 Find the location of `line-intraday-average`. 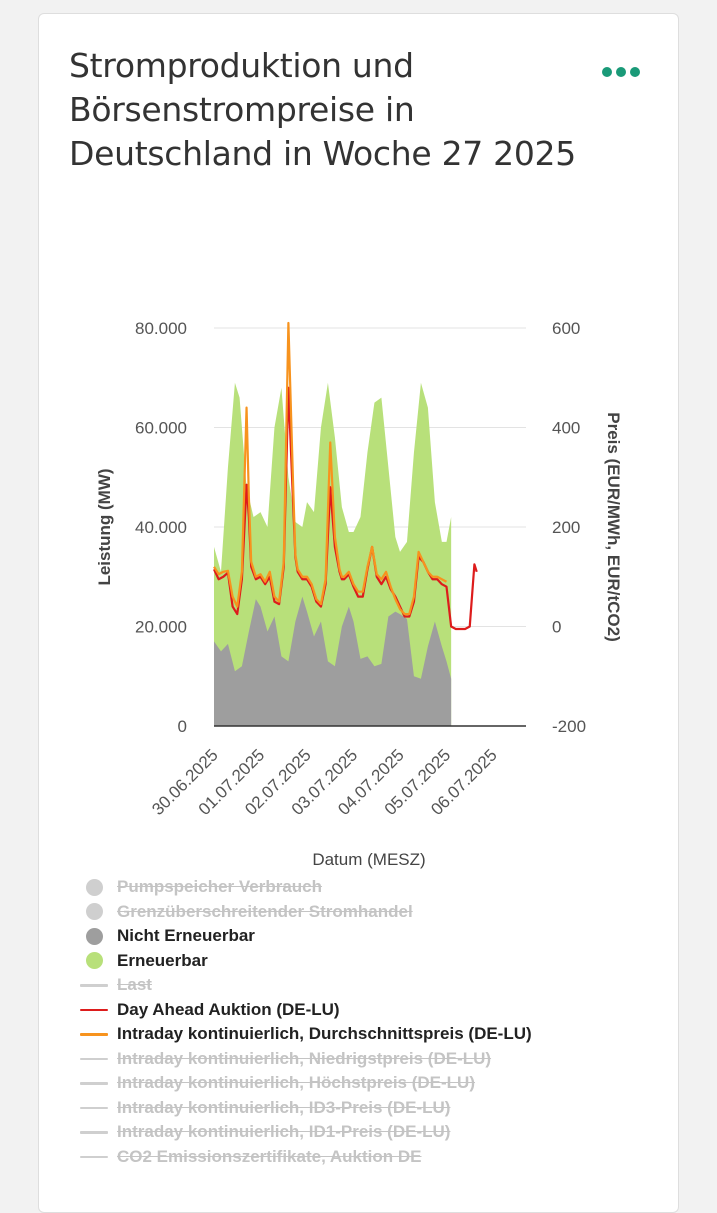

line-intraday-average is located at coordinates (330, 468).